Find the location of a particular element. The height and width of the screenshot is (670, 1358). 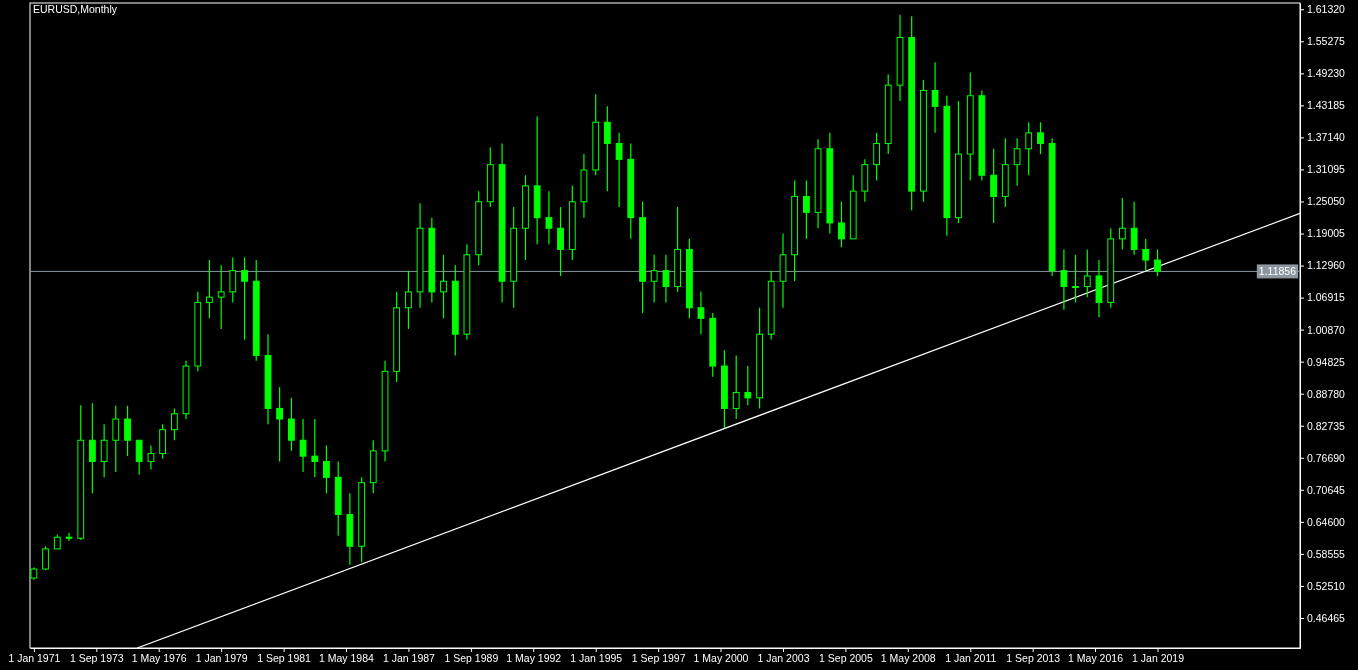

y-tick-label: 0.70645 is located at coordinates (1326, 489).